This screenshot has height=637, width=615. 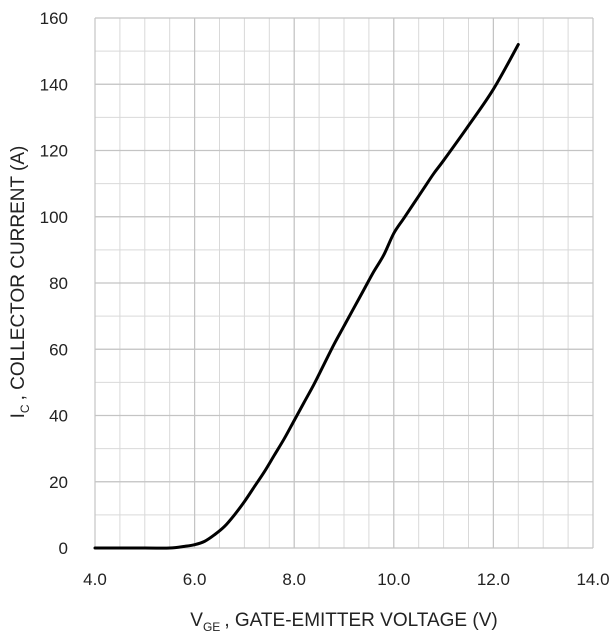 I want to click on x-axis-title-rest: , GATE-EMITTER VOLTAGE (V), so click(x=360, y=620).